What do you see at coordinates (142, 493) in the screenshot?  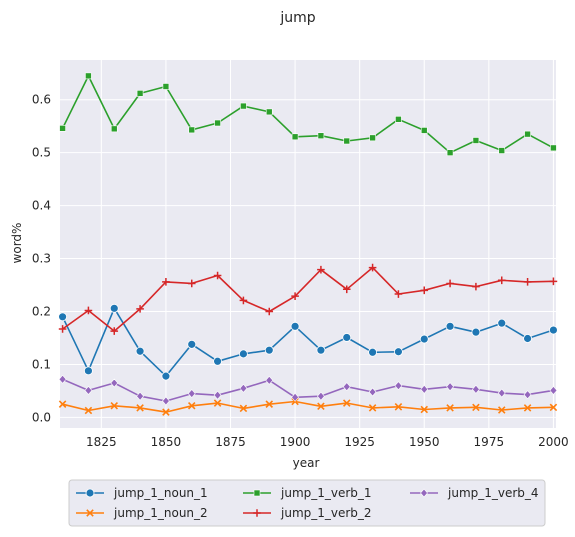 I see `legend-item: jump_1_noun_1` at bounding box center [142, 493].